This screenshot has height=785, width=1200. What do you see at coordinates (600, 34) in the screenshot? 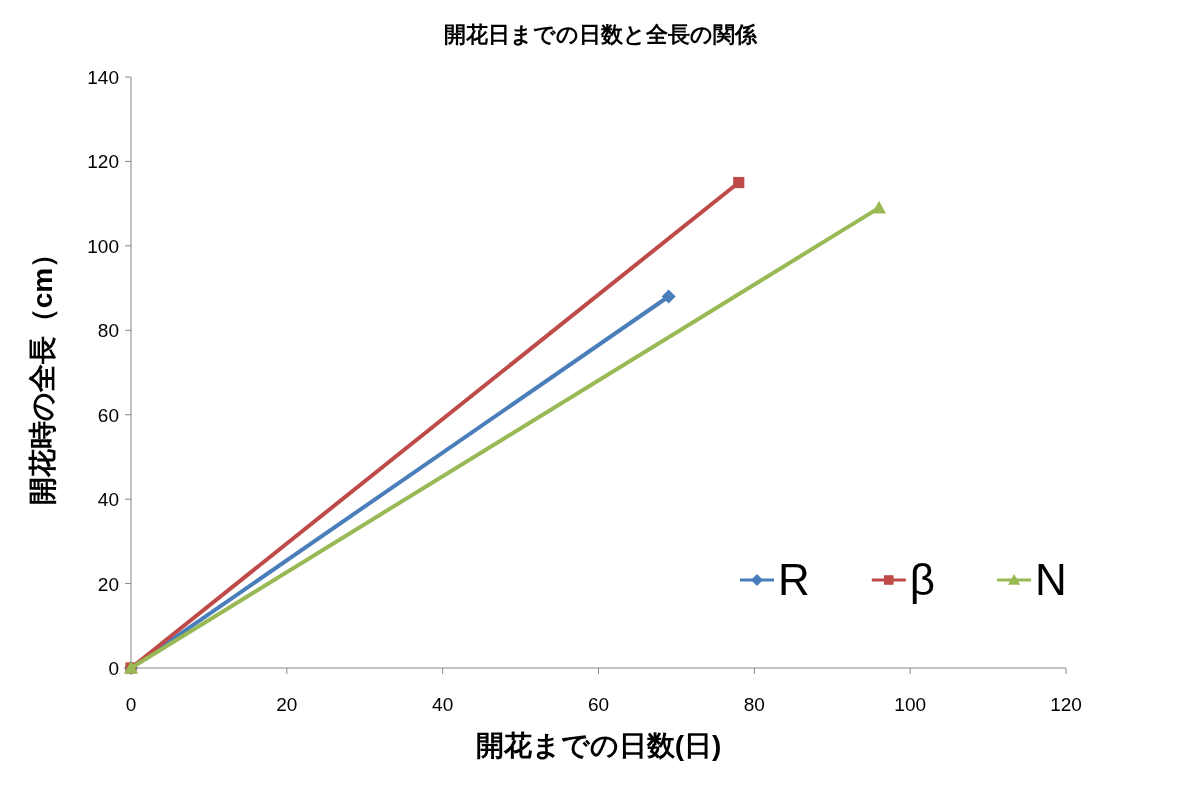
I see `chart-title: 開花日までの日数と全長の関係` at bounding box center [600, 34].